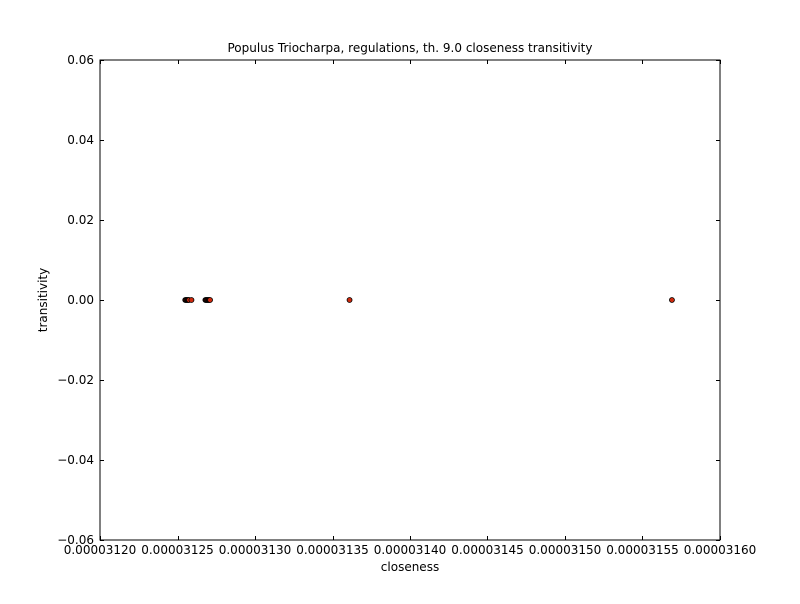  I want to click on y-tick-label: −0.04, so click(75, 460).